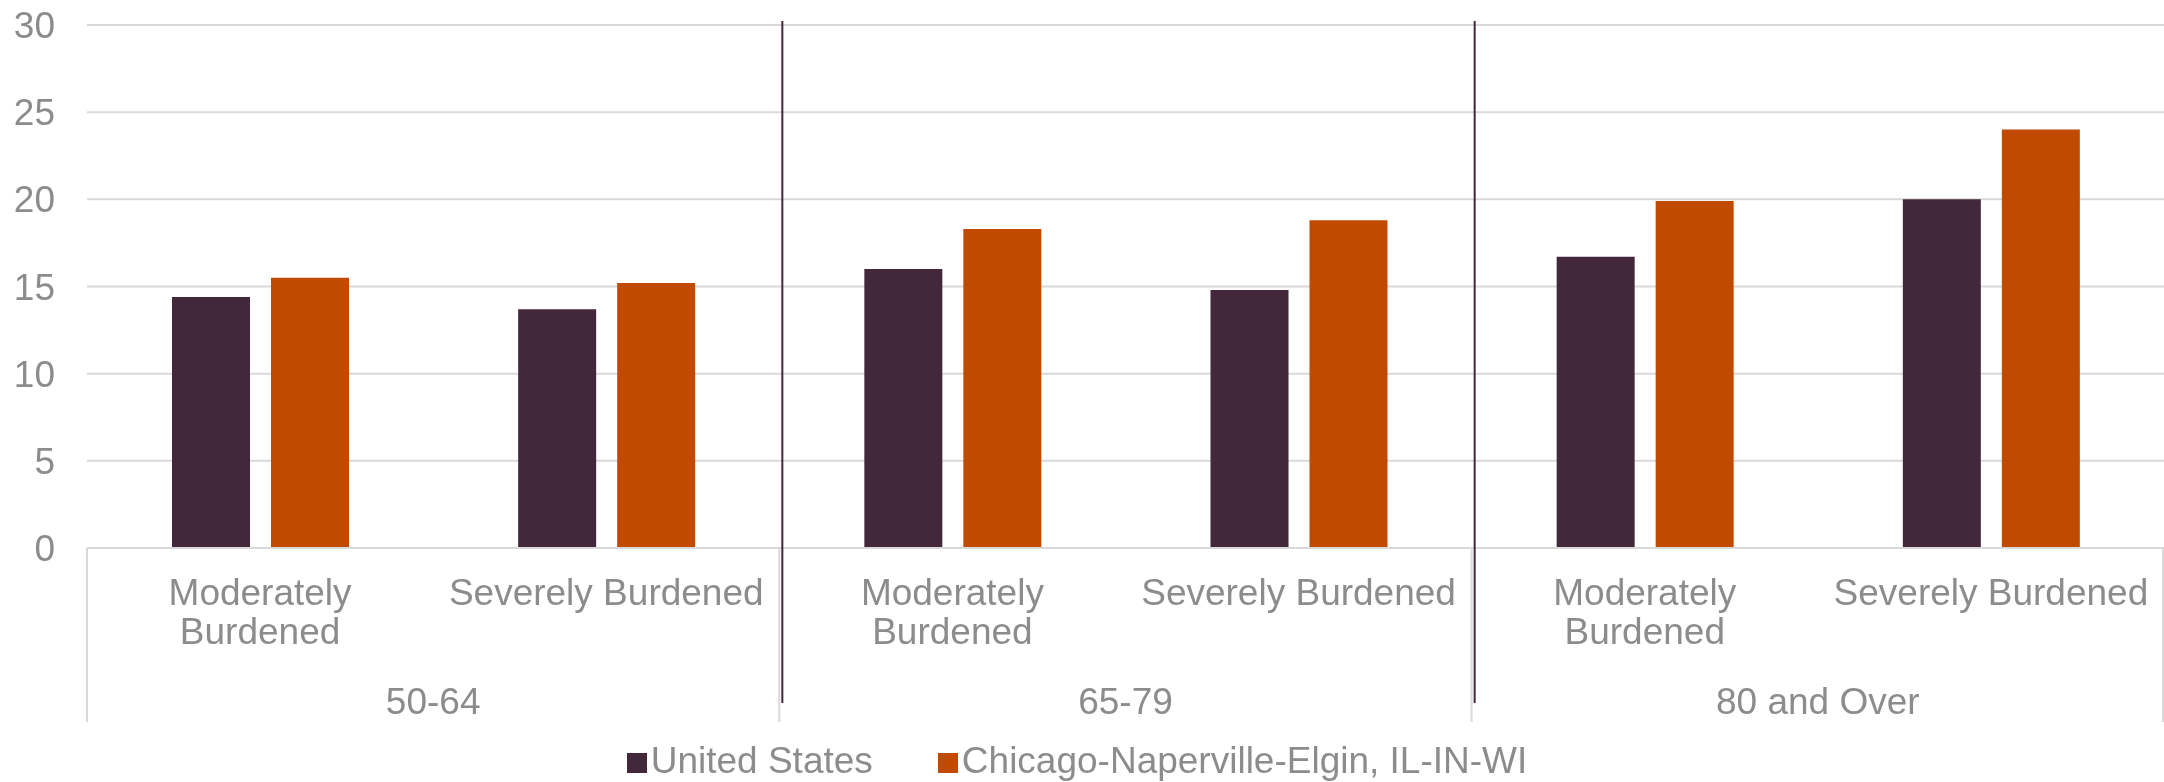  What do you see at coordinates (44, 549) in the screenshot?
I see `y-tick-label: 0` at bounding box center [44, 549].